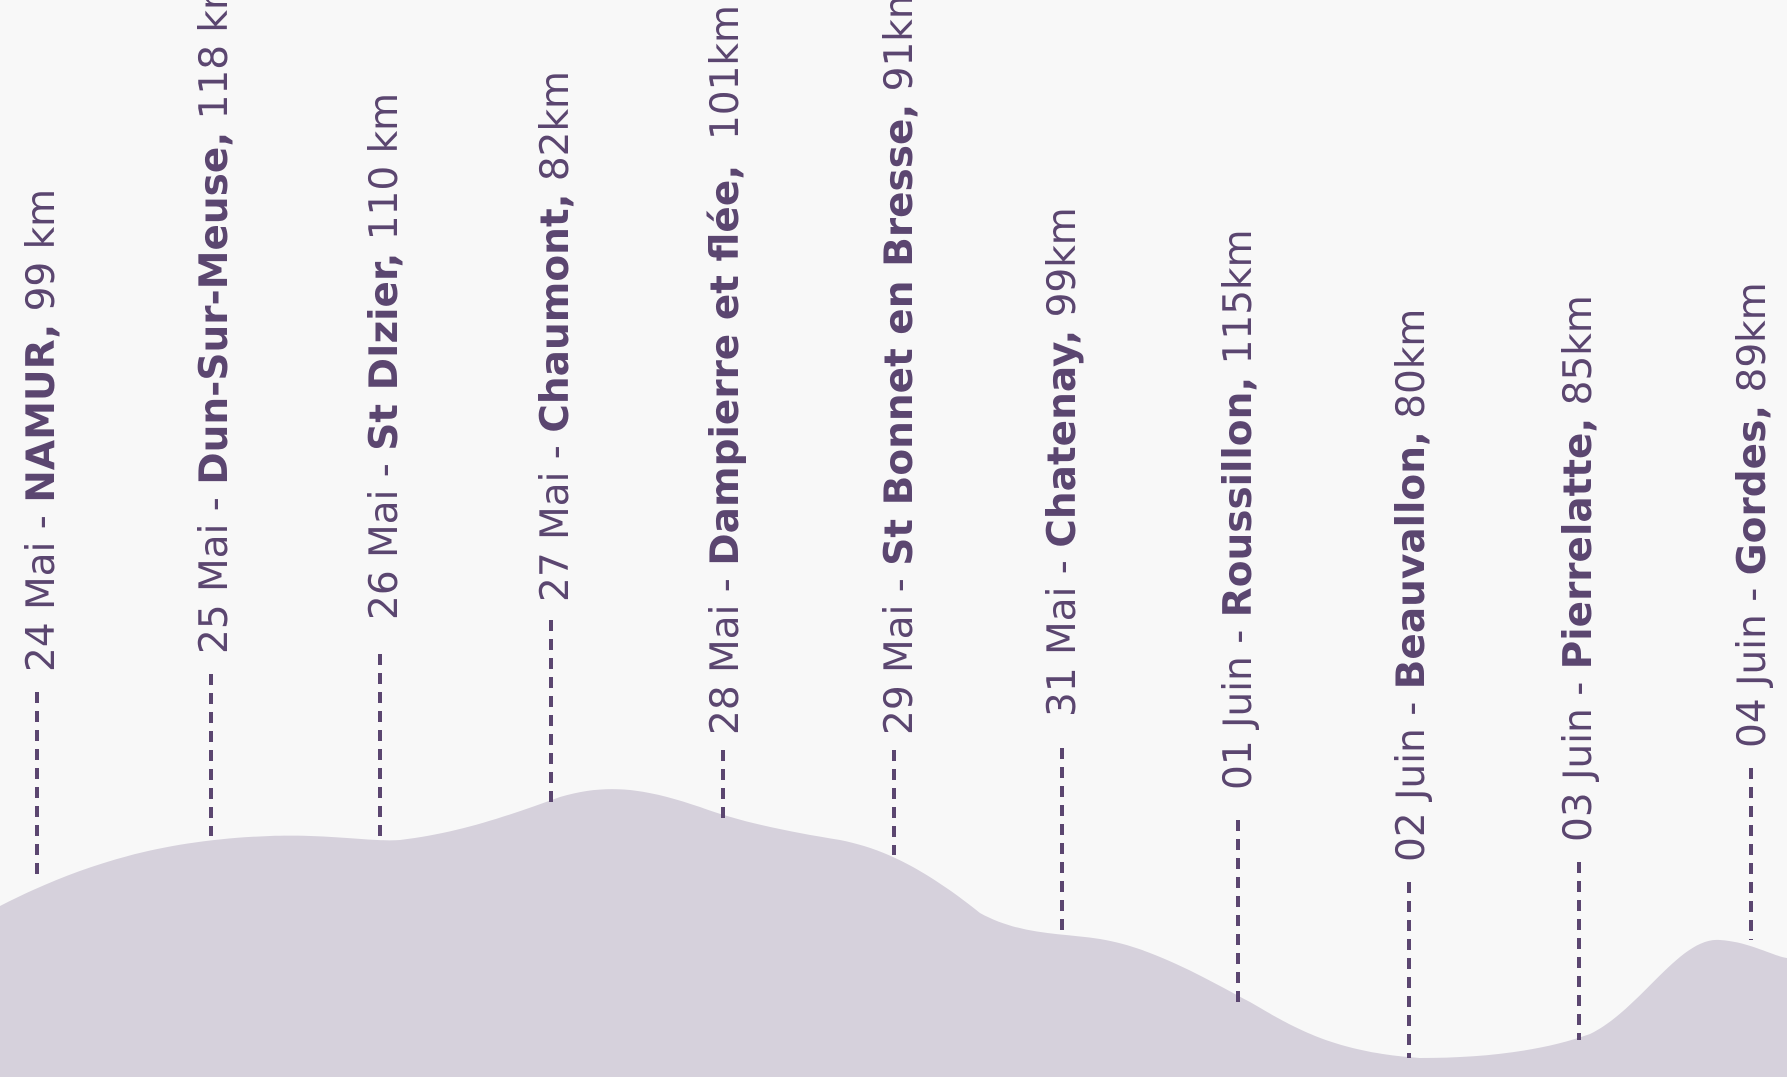 The image size is (1787, 1077). I want to click on stage-label-10: 03 Juin - Pierrelatte, 85km, so click(1578, 568).